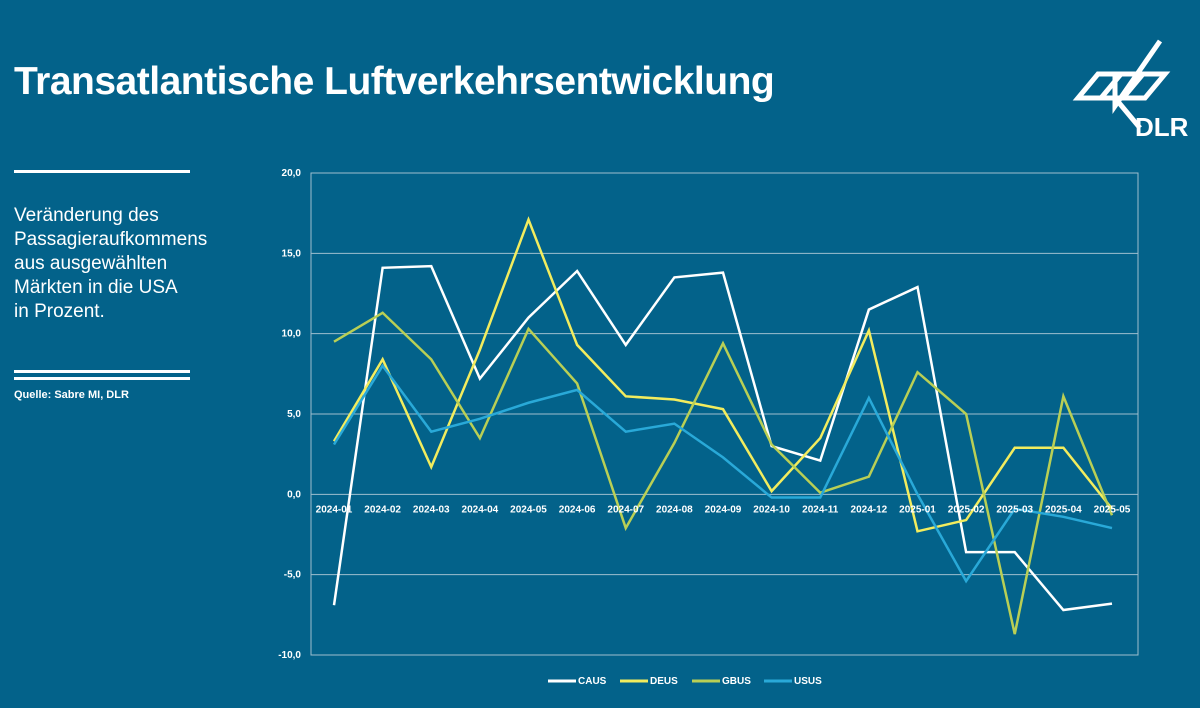 The height and width of the screenshot is (708, 1200). I want to click on x-tick-label: 2025-01, so click(917, 509).